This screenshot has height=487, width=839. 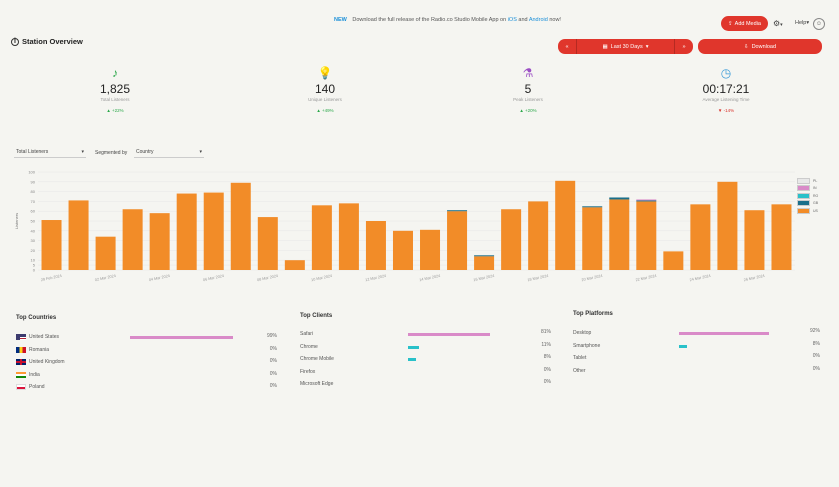 I want to click on list-item: Tablet, so click(x=579, y=358).